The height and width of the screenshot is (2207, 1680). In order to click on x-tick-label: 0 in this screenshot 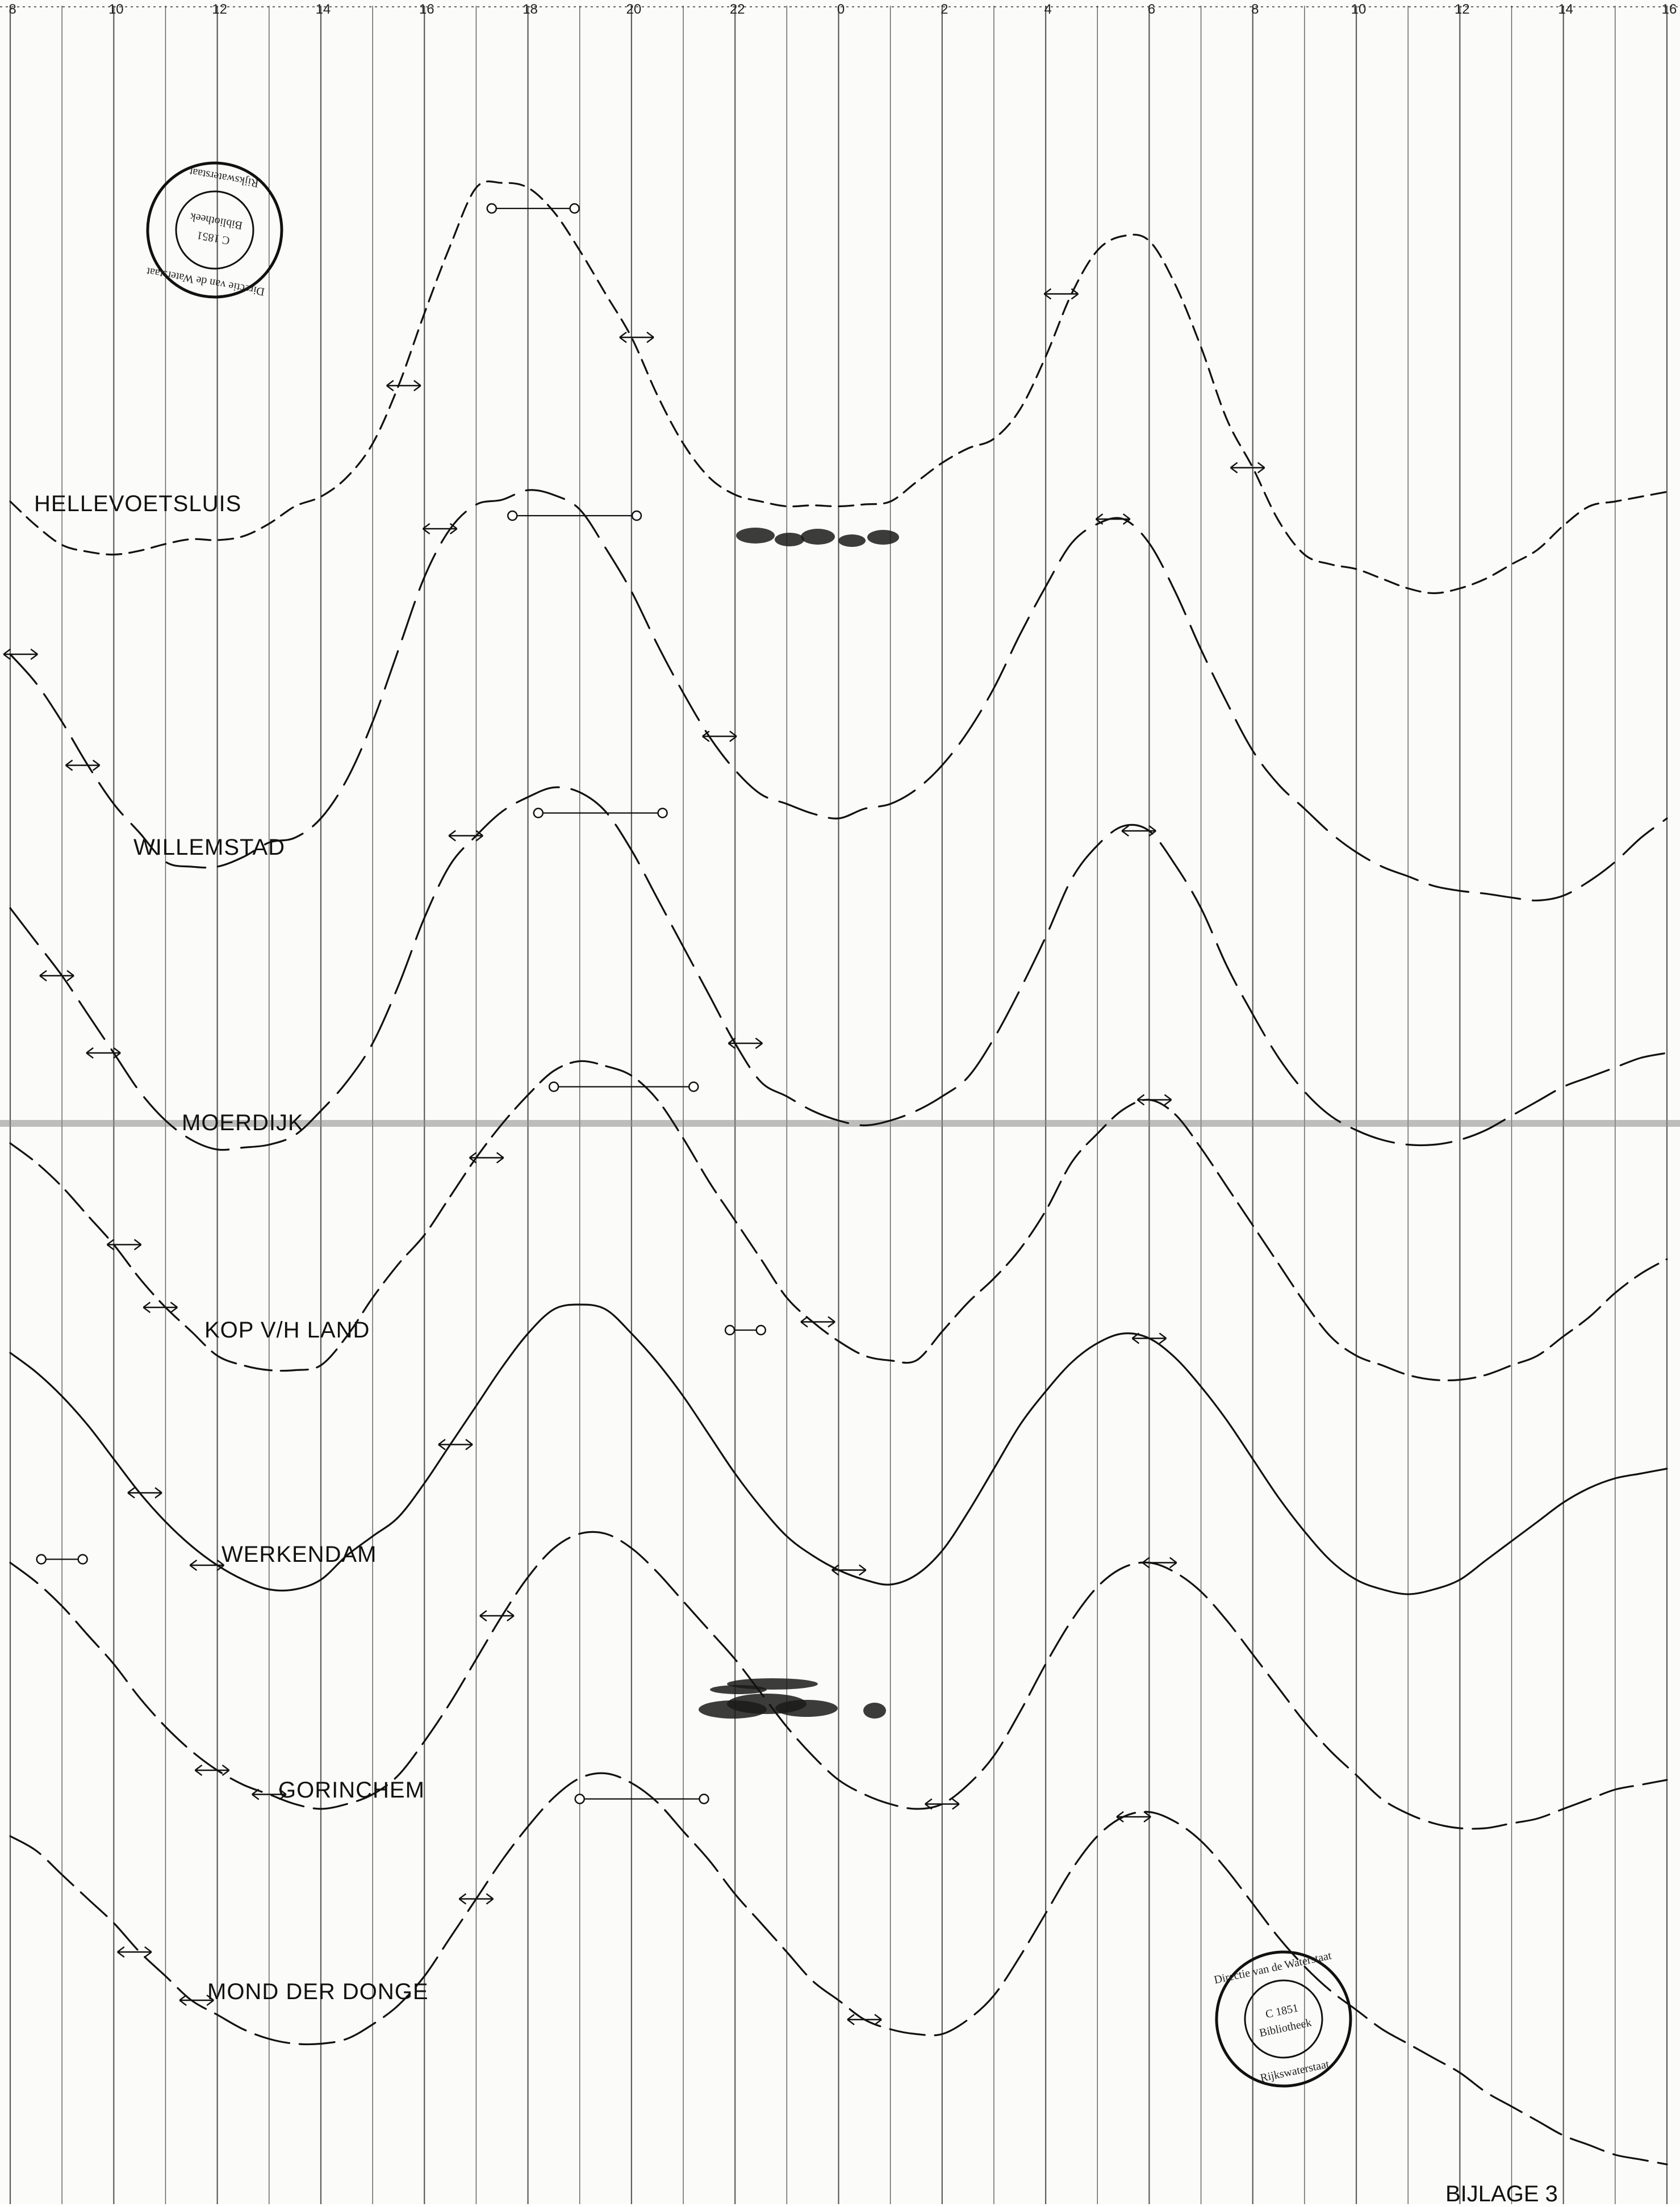, I will do `click(841, 9)`.